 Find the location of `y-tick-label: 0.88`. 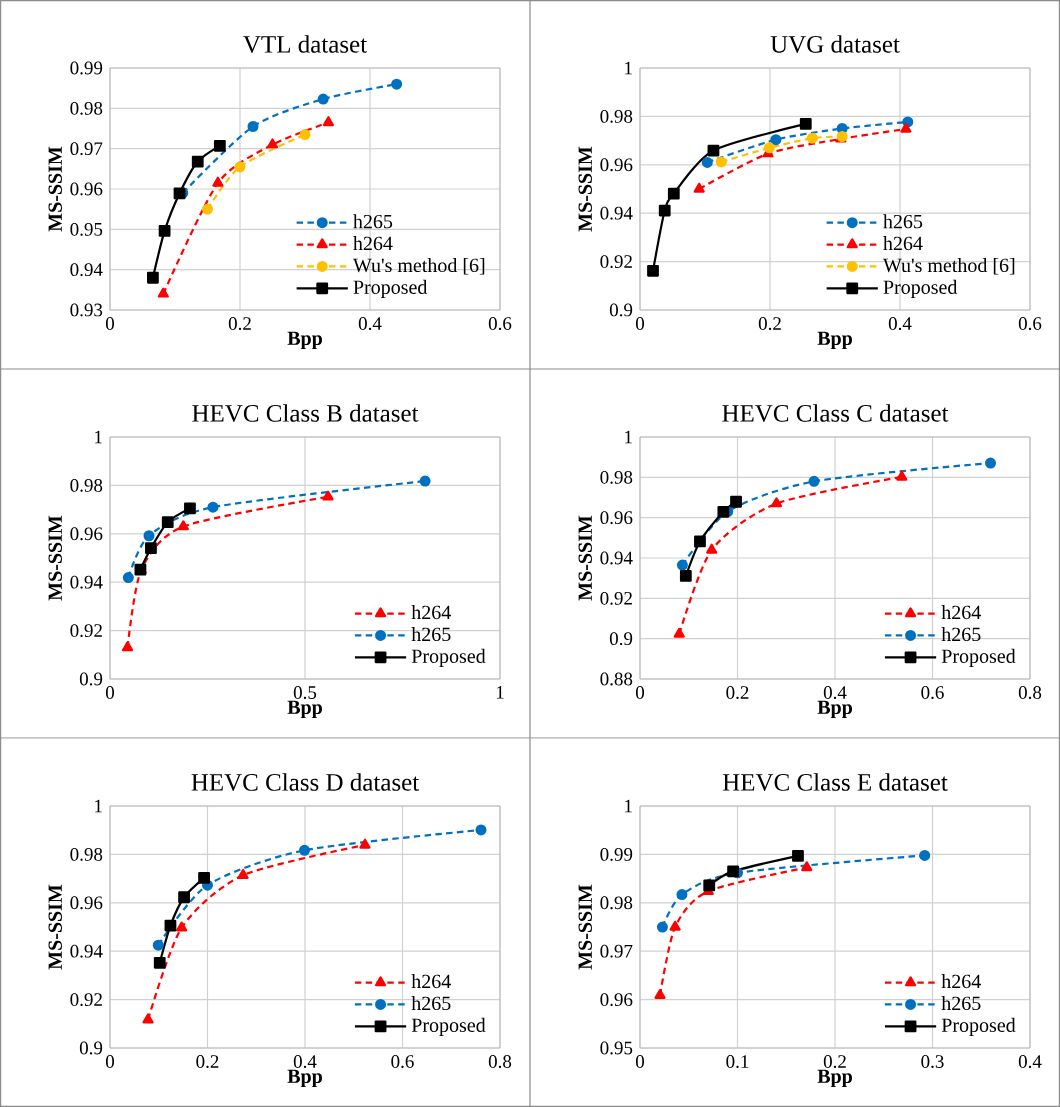

y-tick-label: 0.88 is located at coordinates (616, 679).